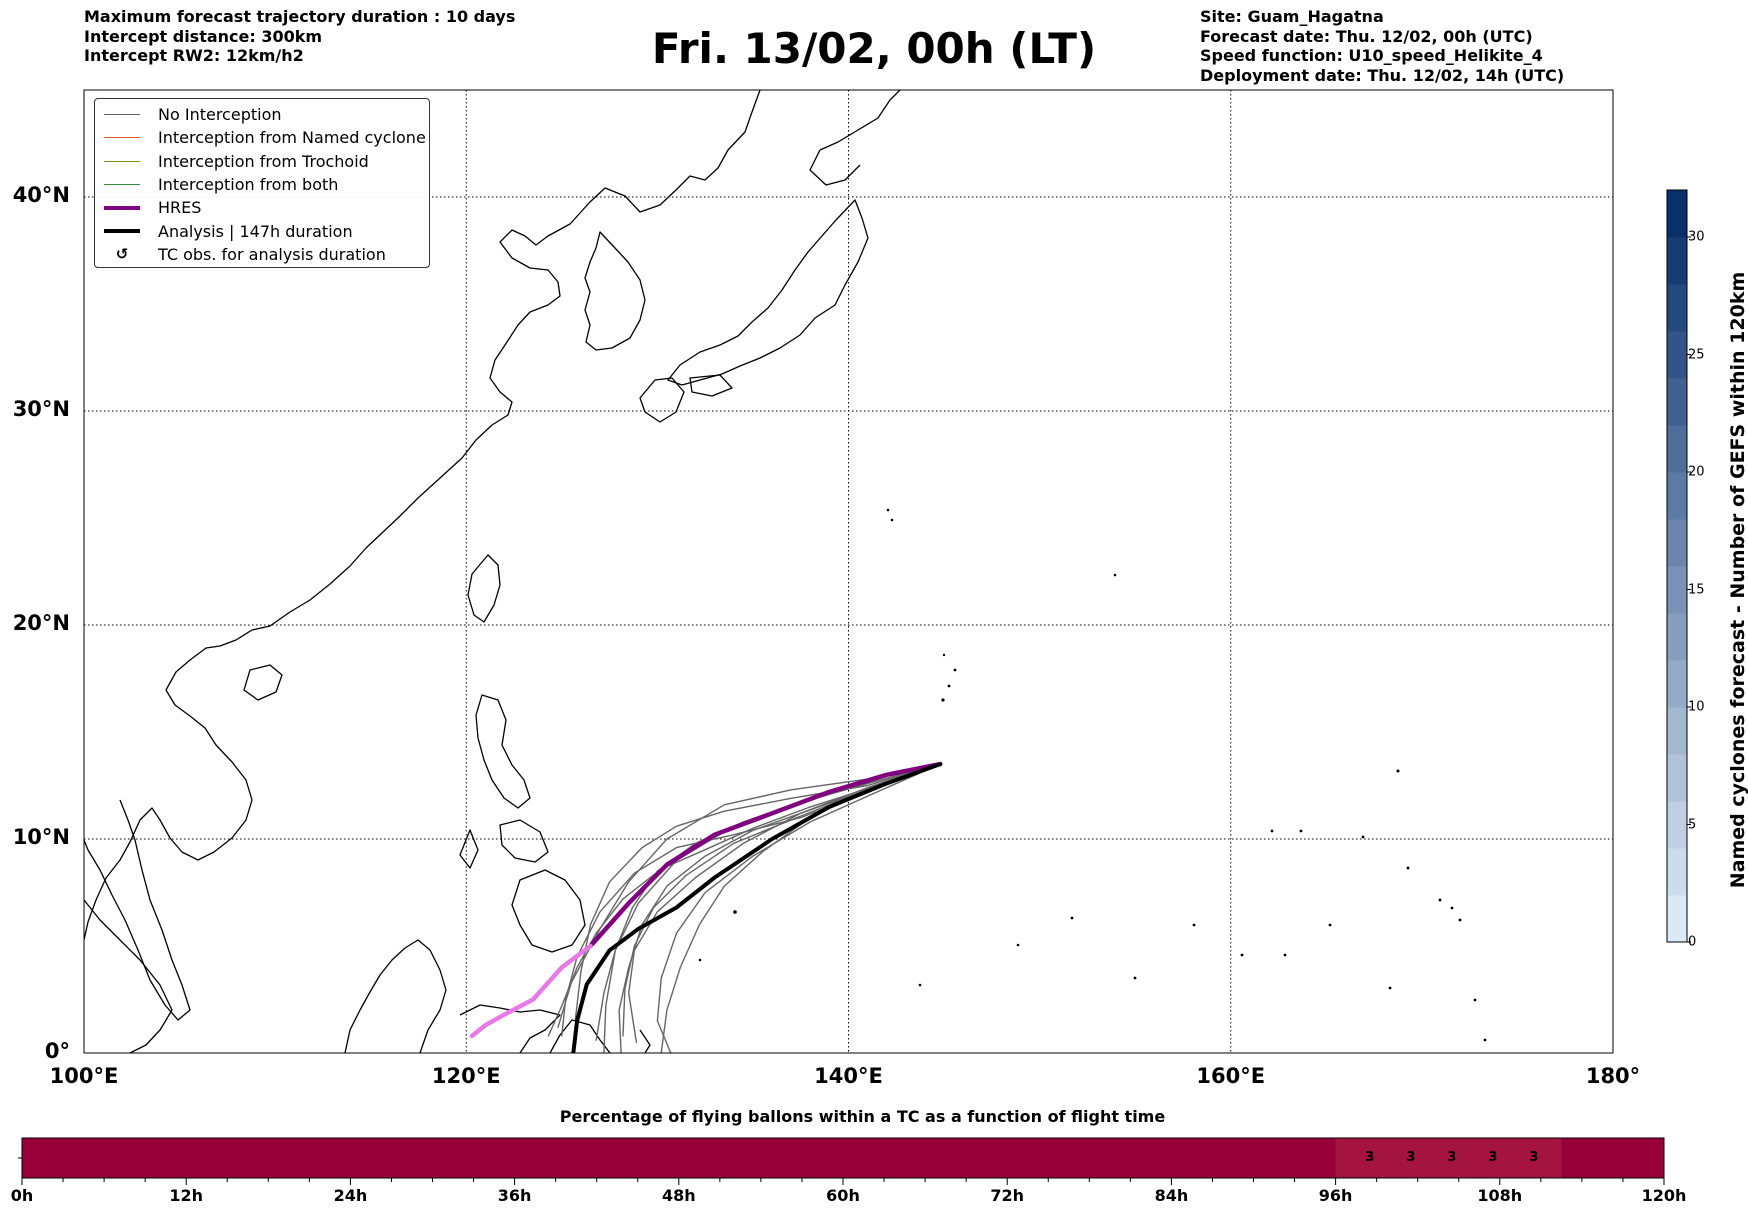 Image resolution: width=1748 pixels, height=1213 pixels. What do you see at coordinates (41, 837) in the screenshot?
I see `lat-tick-label: 10°N` at bounding box center [41, 837].